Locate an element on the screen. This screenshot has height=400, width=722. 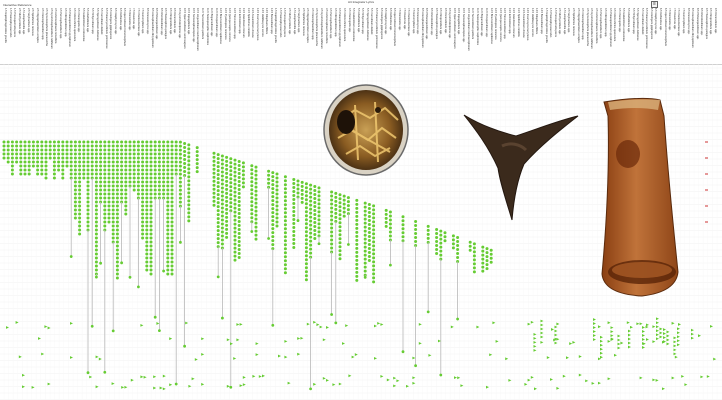
header-caption: Interactive Reference is located at coordinates (17, 5).